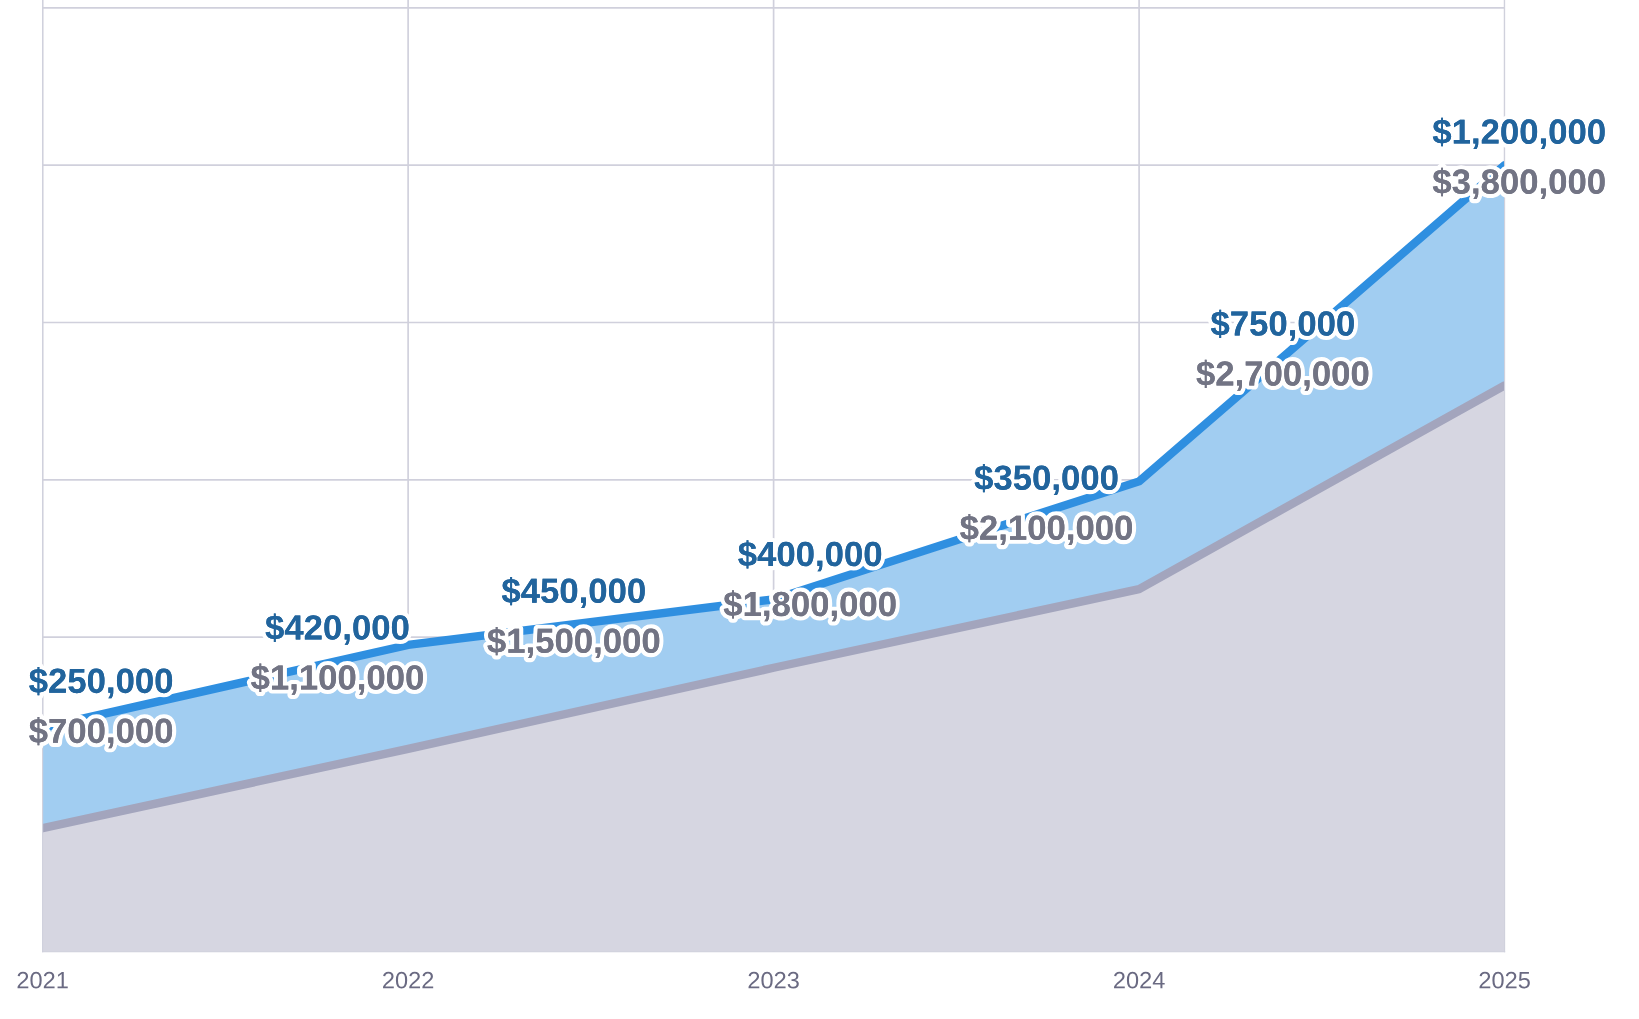 This screenshot has width=1639, height=1019. Describe the element at coordinates (337, 629) in the screenshot. I see `annotation: $420,000` at that location.